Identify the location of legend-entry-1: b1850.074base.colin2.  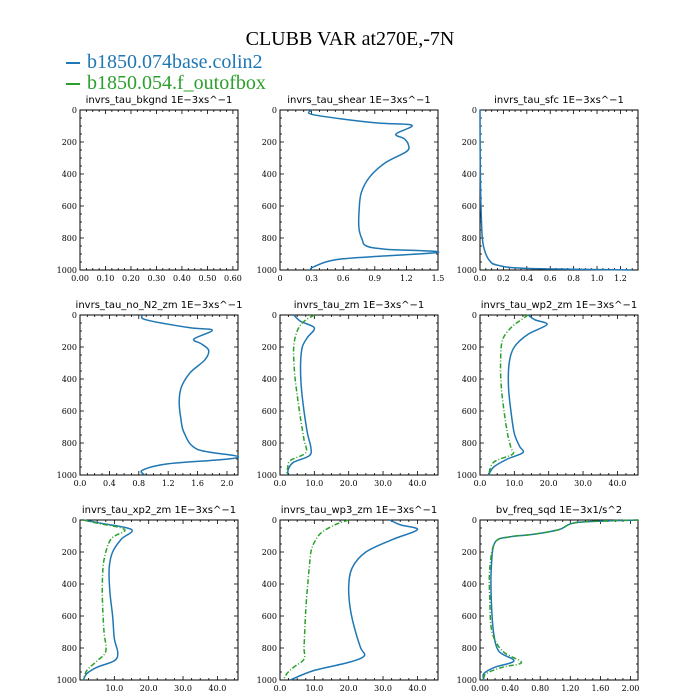
(164, 62).